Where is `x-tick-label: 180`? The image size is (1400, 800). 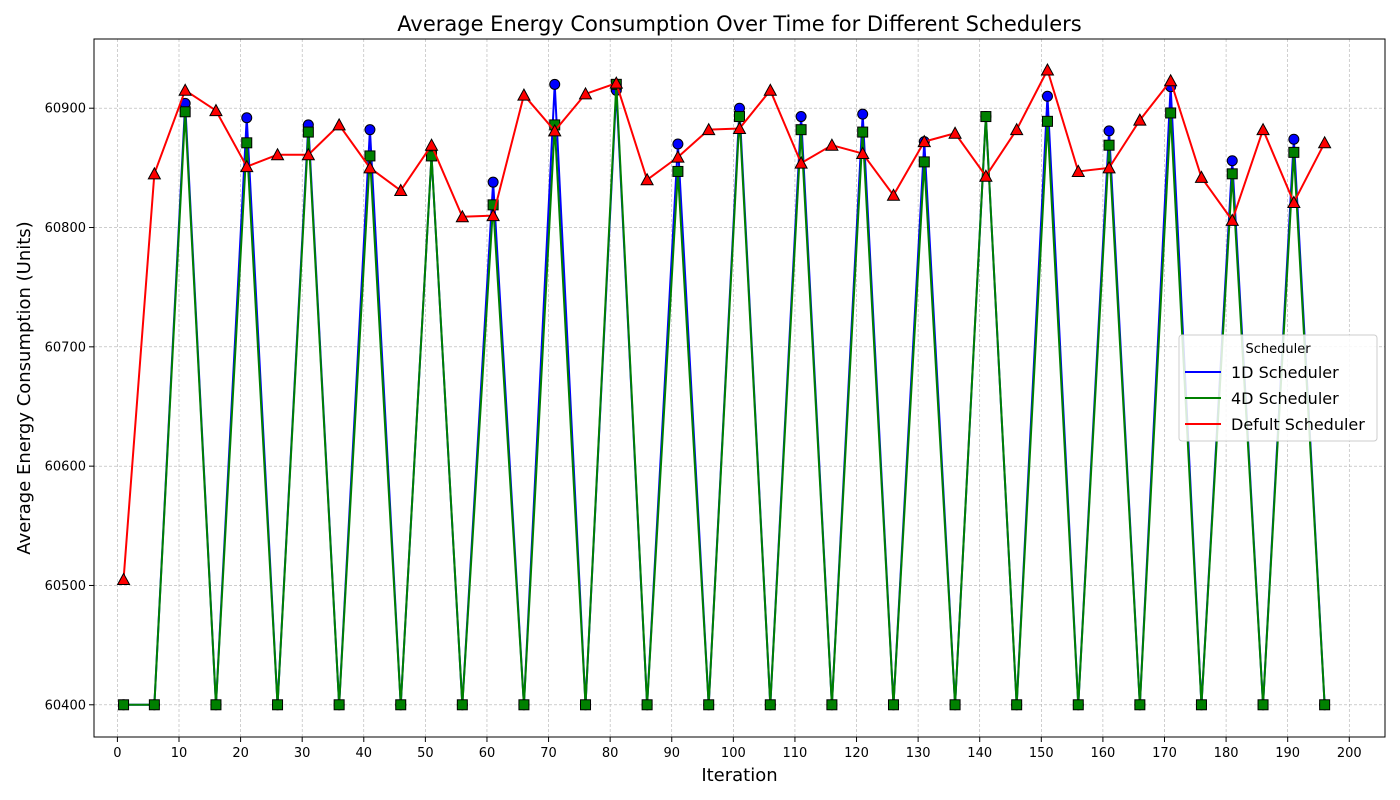 x-tick-label: 180 is located at coordinates (1226, 753).